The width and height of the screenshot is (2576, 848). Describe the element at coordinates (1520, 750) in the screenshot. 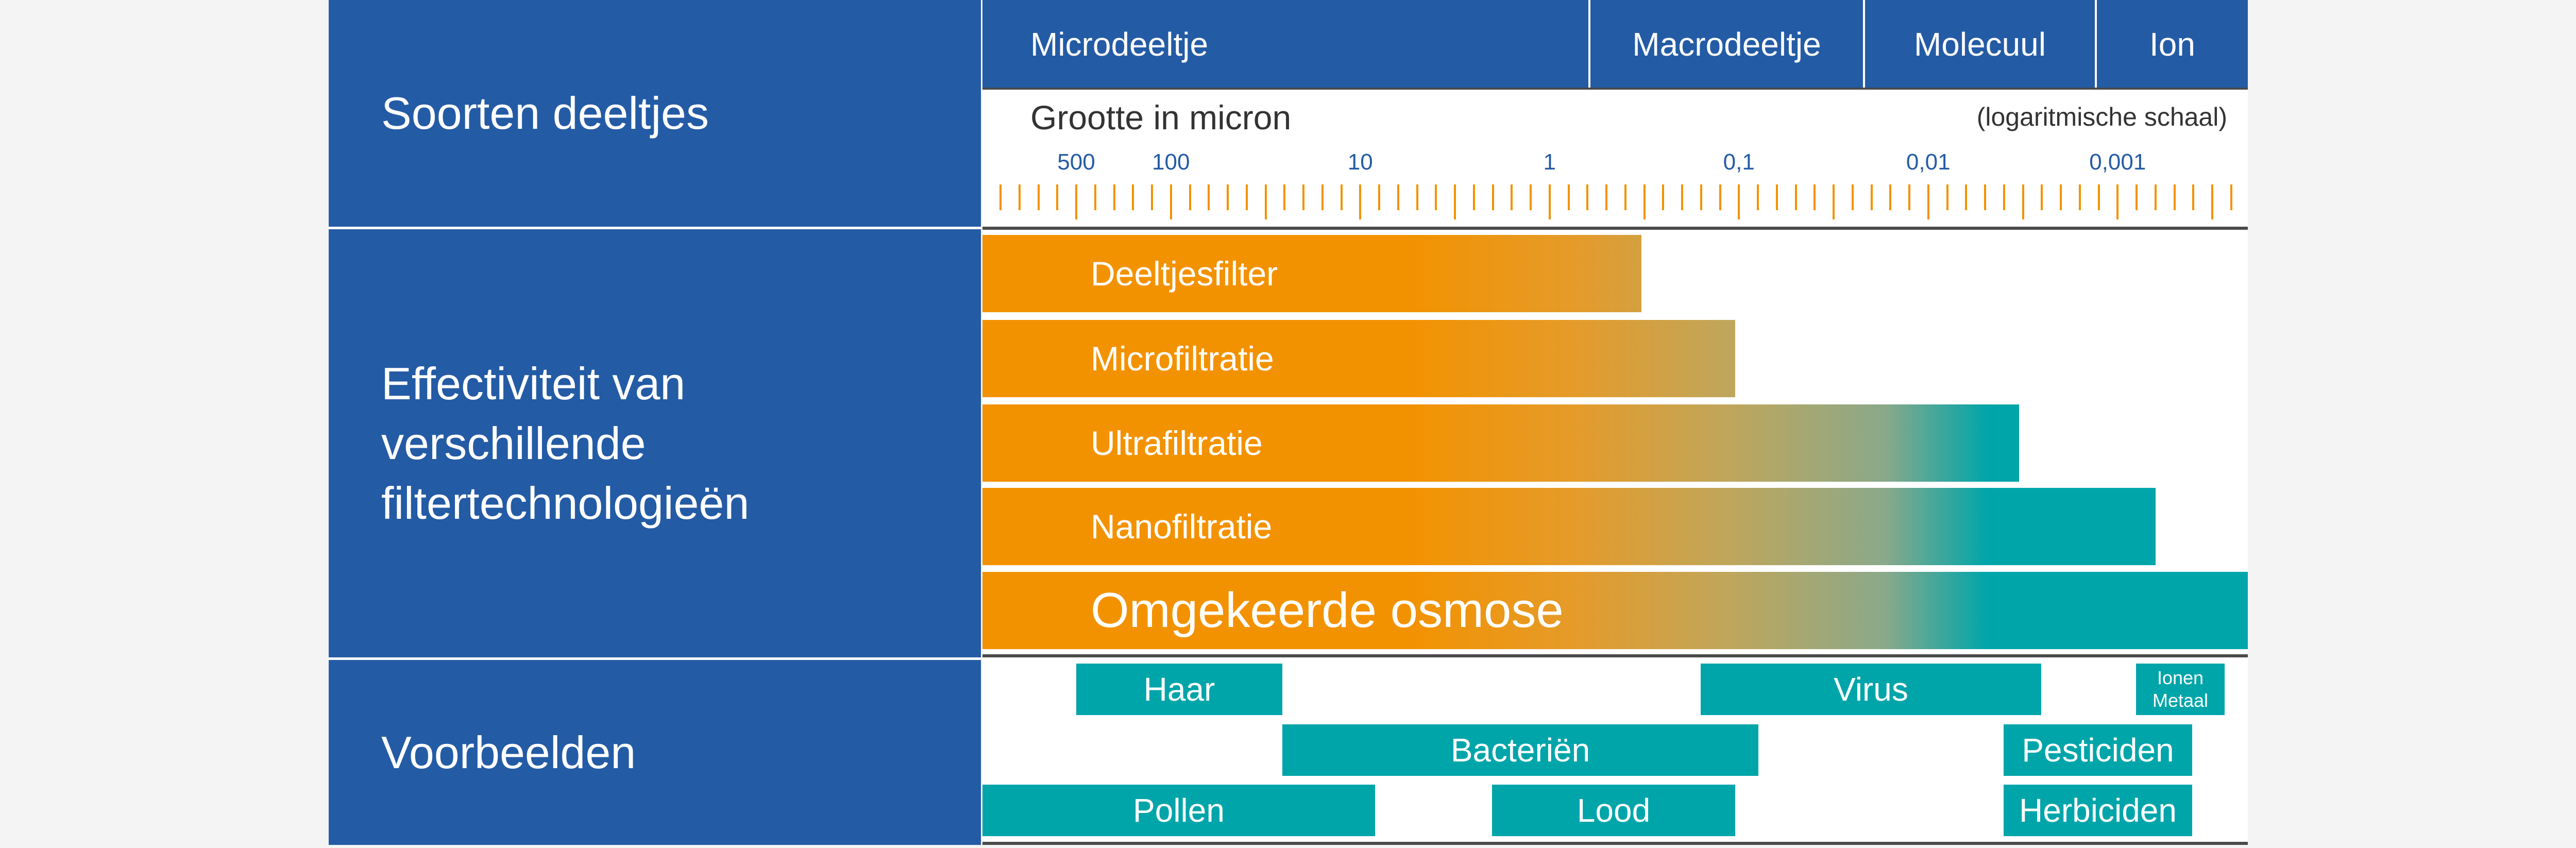

I see `example-bacterien: Bacteriën` at that location.